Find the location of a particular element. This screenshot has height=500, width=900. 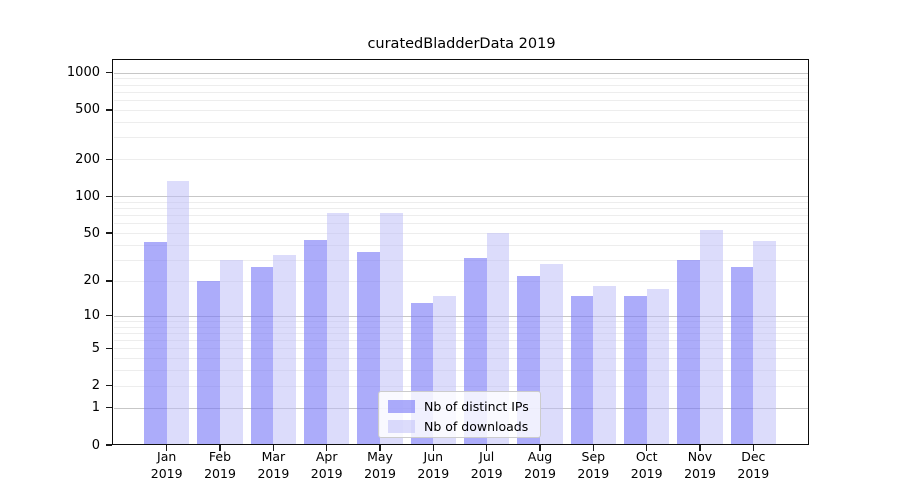

legend-item-downloads: Nb of downloads is located at coordinates (464, 426).